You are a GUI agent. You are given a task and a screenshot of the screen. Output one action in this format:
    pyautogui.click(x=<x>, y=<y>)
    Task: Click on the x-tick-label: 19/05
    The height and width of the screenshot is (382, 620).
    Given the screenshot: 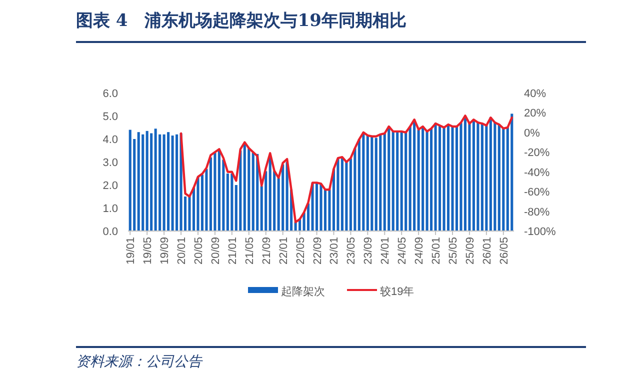 What is the action you would take?
    pyautogui.click(x=148, y=251)
    